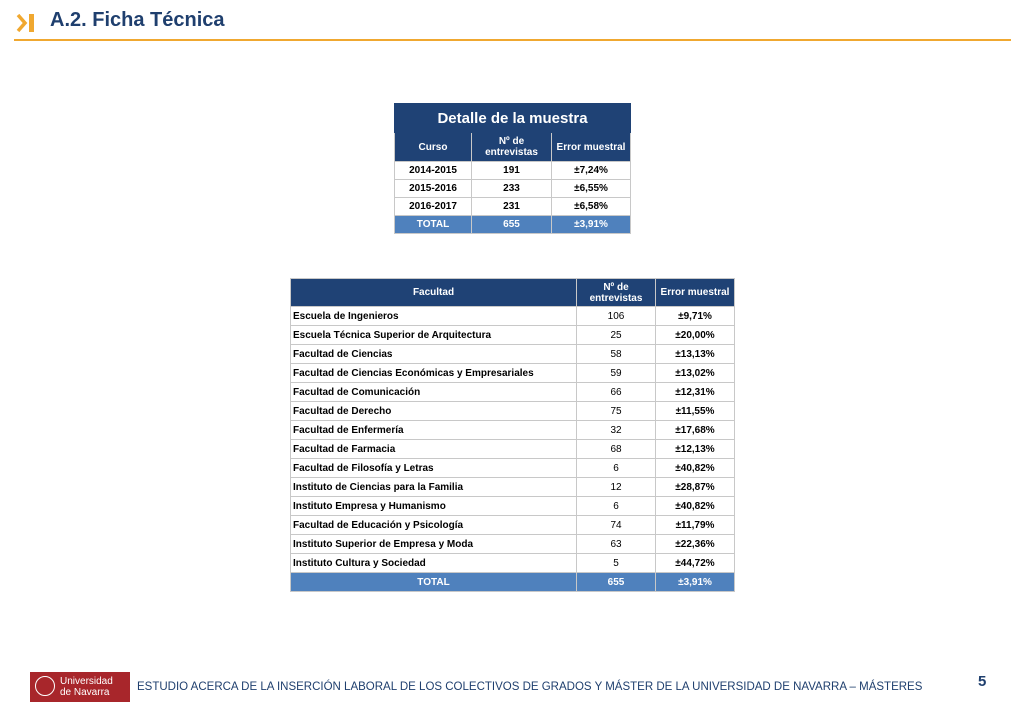  I want to click on header-row: Curso Nº de entrevistas Error muestral, so click(513, 147).